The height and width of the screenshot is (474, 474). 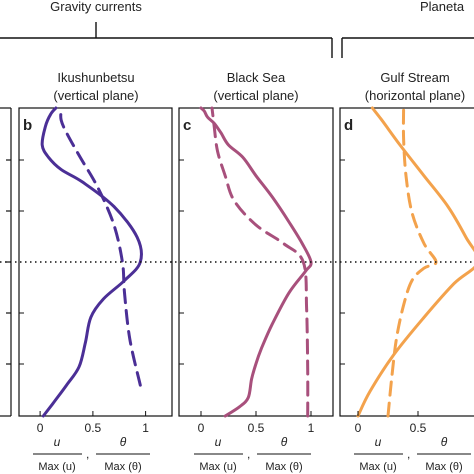 I want to click on x-axis-label-panel-d: u Max (u) , θ Max (θ), so click(x=412, y=454).